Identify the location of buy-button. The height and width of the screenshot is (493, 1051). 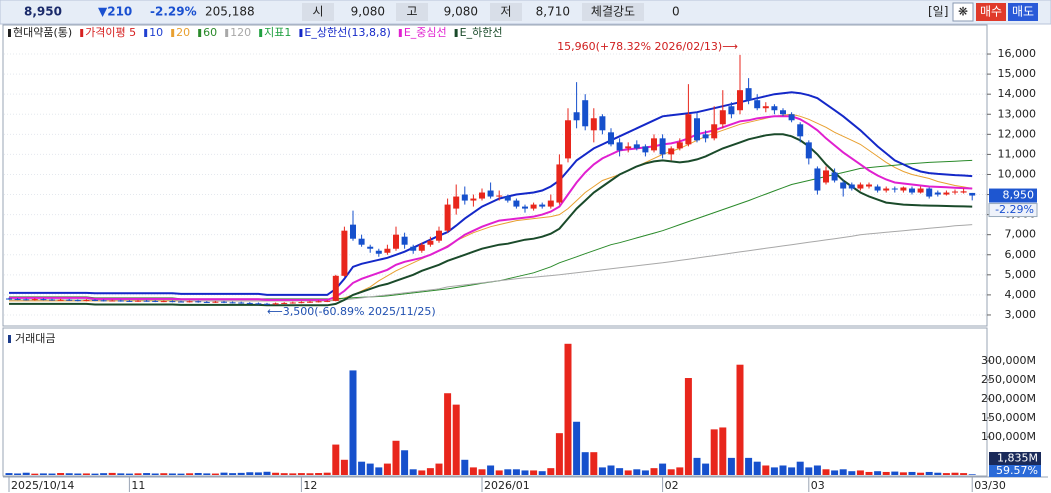
(991, 12).